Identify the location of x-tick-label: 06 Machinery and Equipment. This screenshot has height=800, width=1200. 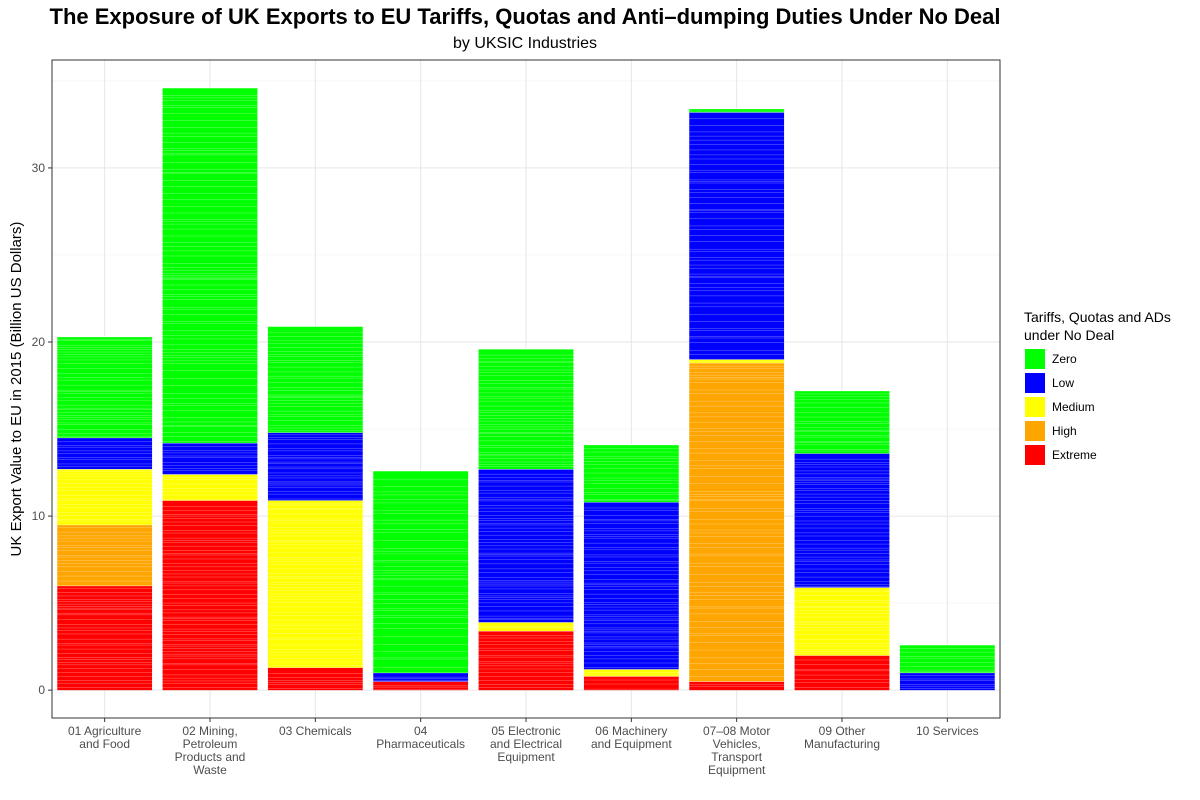
(631, 737).